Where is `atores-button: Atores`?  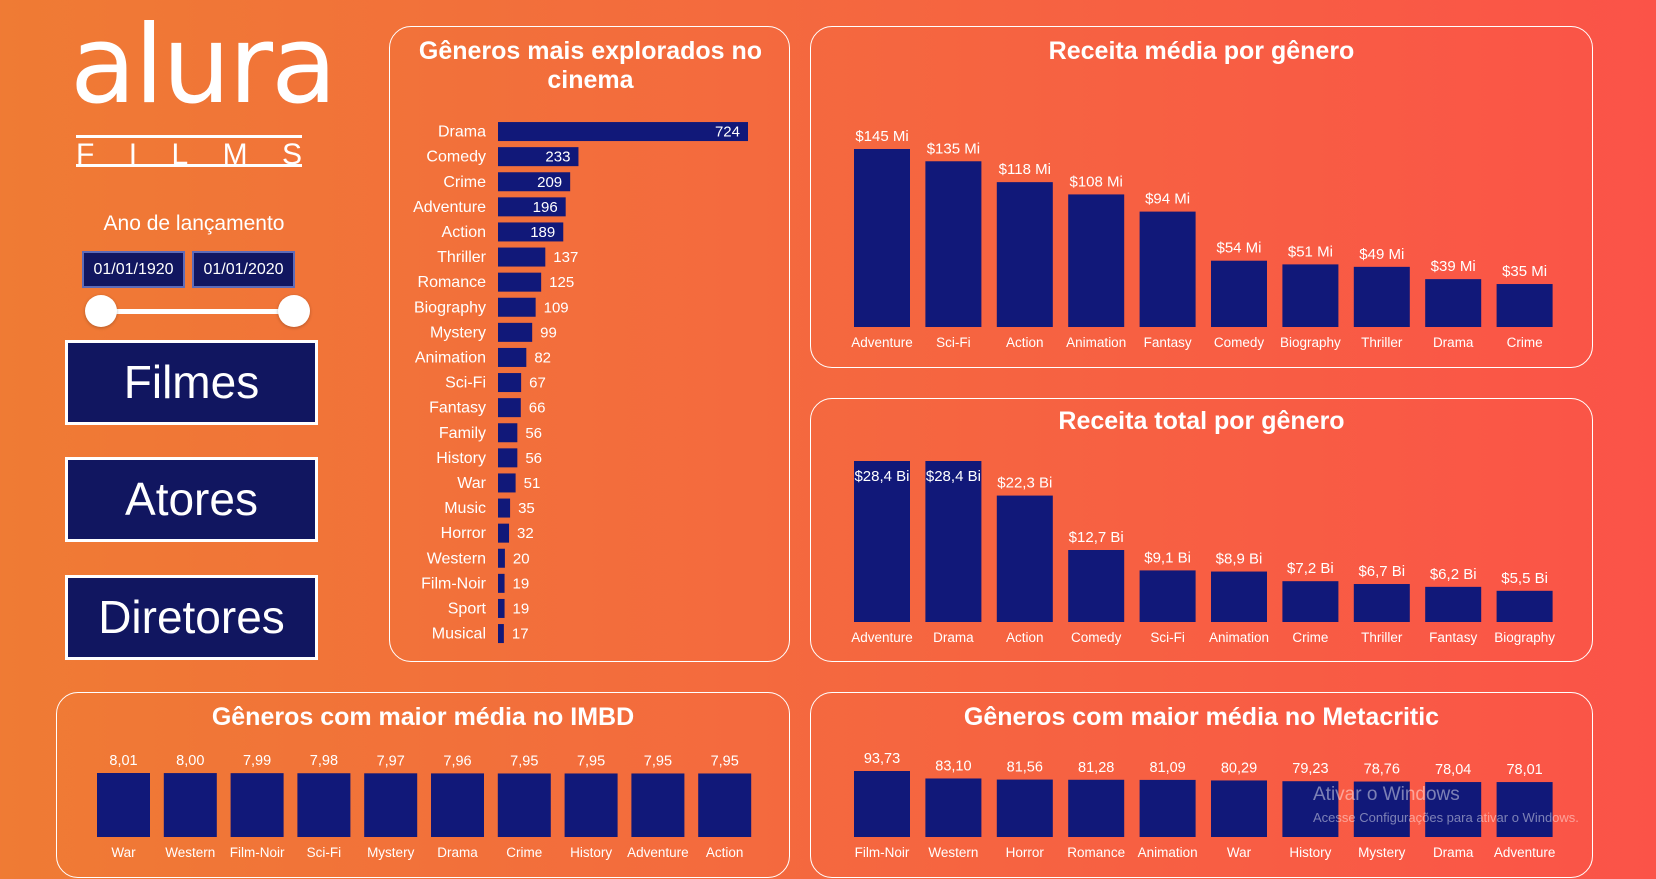
atores-button: Atores is located at coordinates (191, 499).